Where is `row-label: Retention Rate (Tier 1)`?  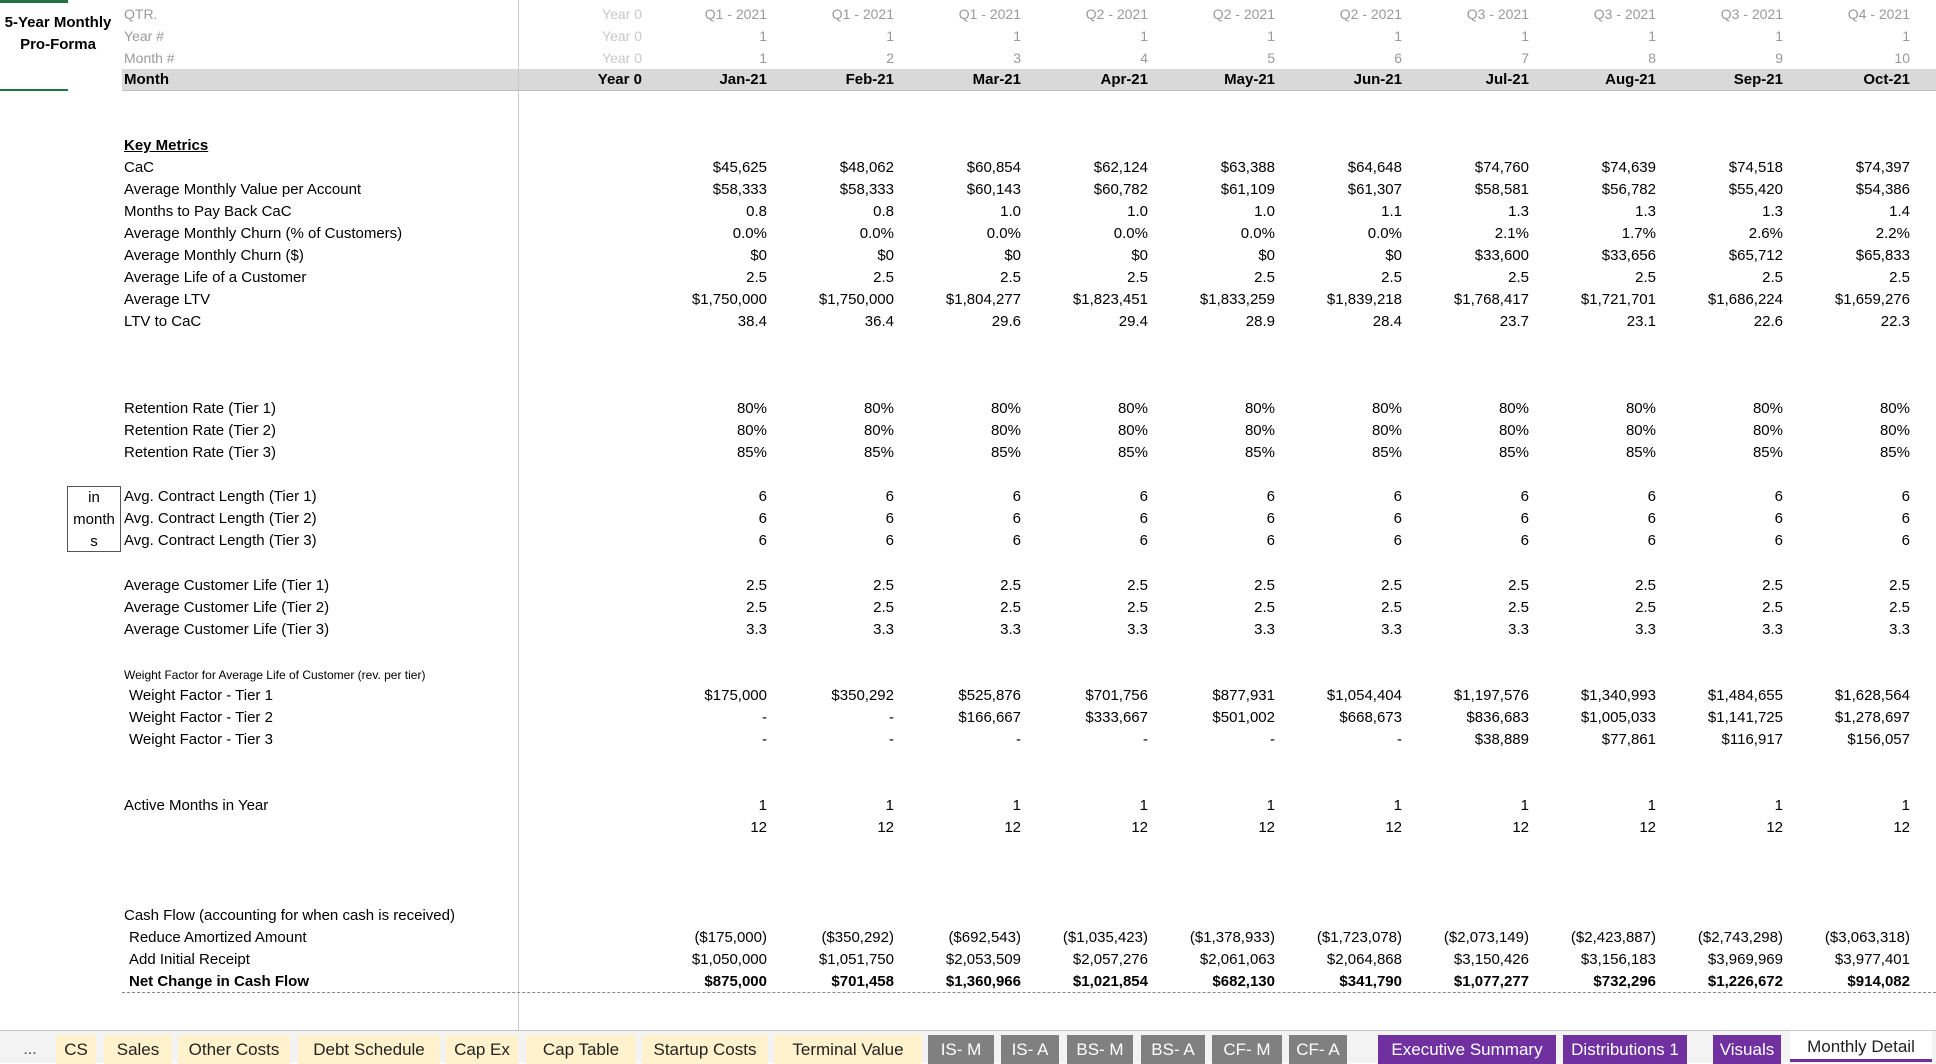
row-label: Retention Rate (Tier 1) is located at coordinates (200, 408).